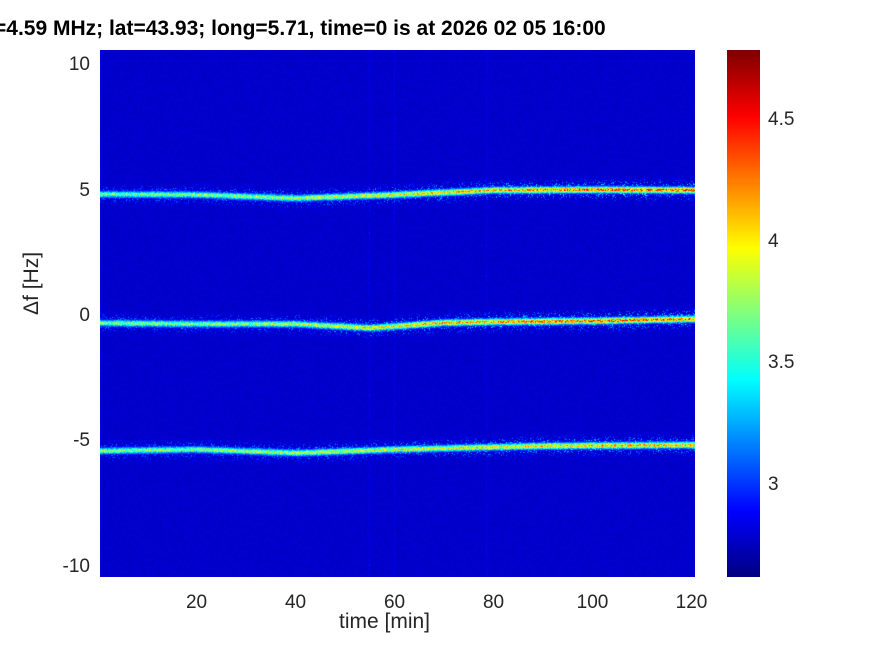  What do you see at coordinates (592, 602) in the screenshot?
I see `x-tick-label: 100` at bounding box center [592, 602].